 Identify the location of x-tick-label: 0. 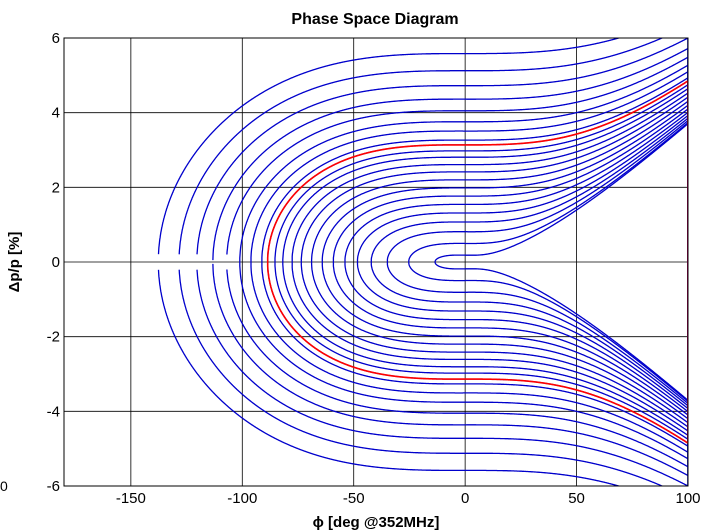
(465, 498).